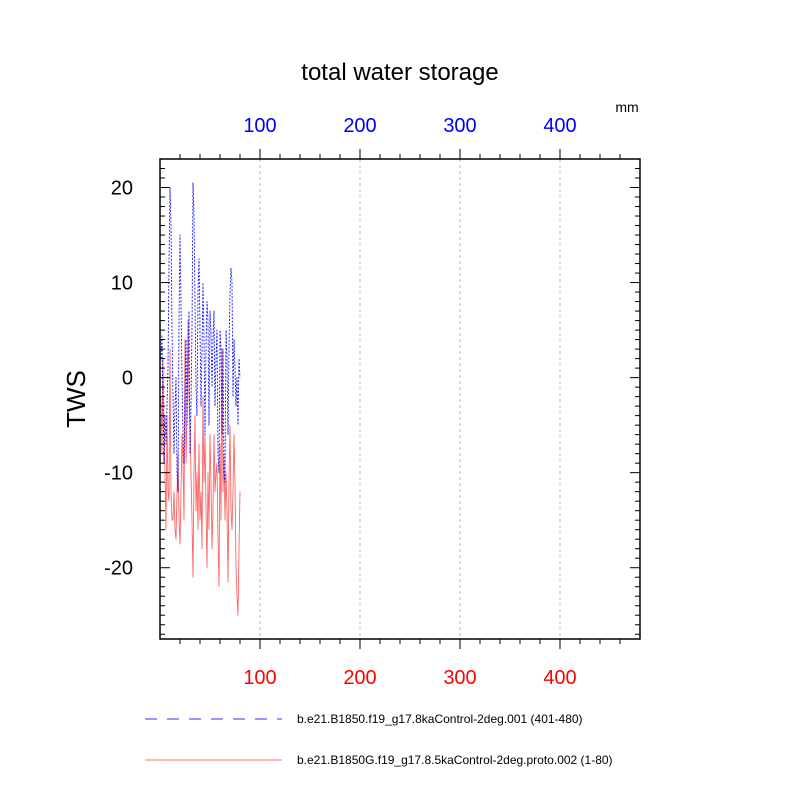  Describe the element at coordinates (459, 126) in the screenshot. I see `x-top-tick-label-300: 300` at that location.